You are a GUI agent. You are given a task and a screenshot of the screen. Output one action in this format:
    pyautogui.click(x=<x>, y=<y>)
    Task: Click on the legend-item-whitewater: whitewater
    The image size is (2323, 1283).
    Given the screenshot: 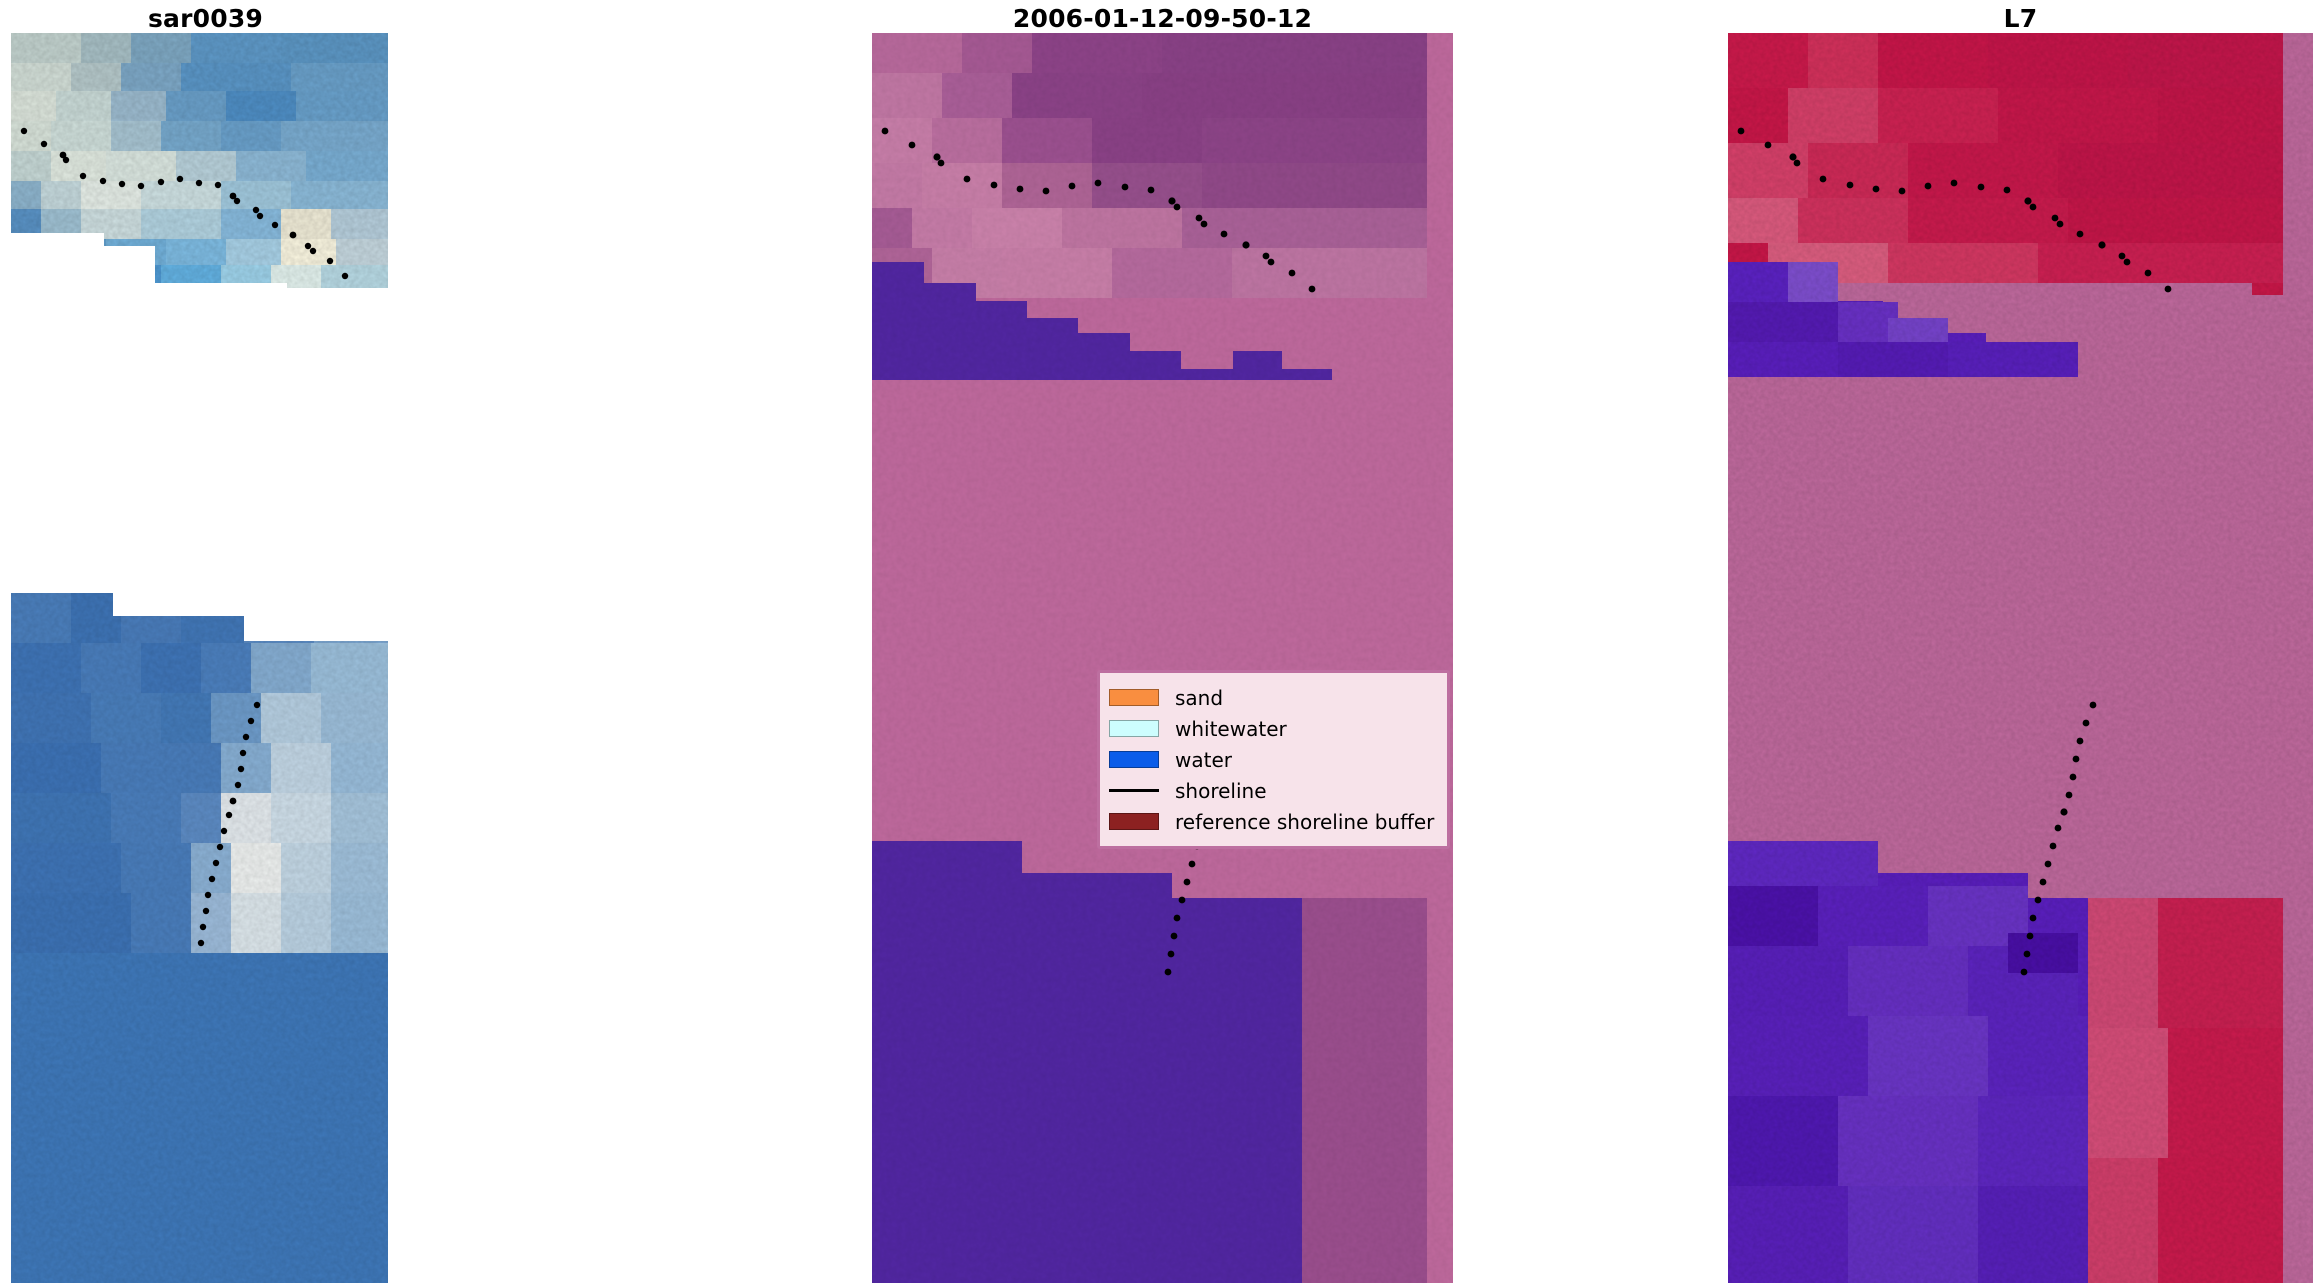 What is the action you would take?
    pyautogui.click(x=1272, y=728)
    